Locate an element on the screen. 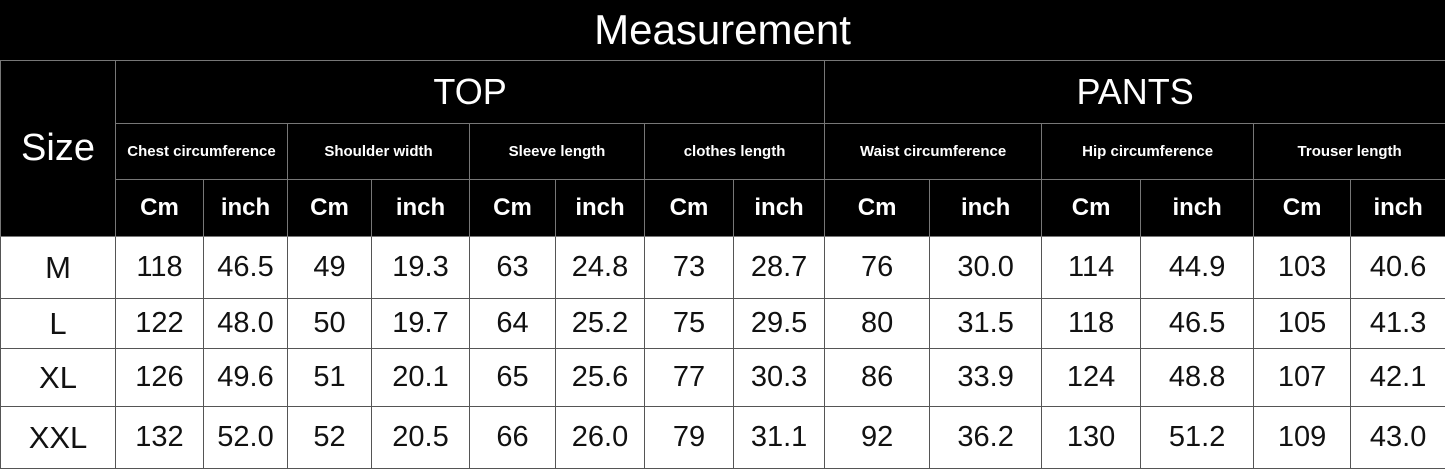 This screenshot has height=469, width=1445. value-cell: 25.6 is located at coordinates (600, 378).